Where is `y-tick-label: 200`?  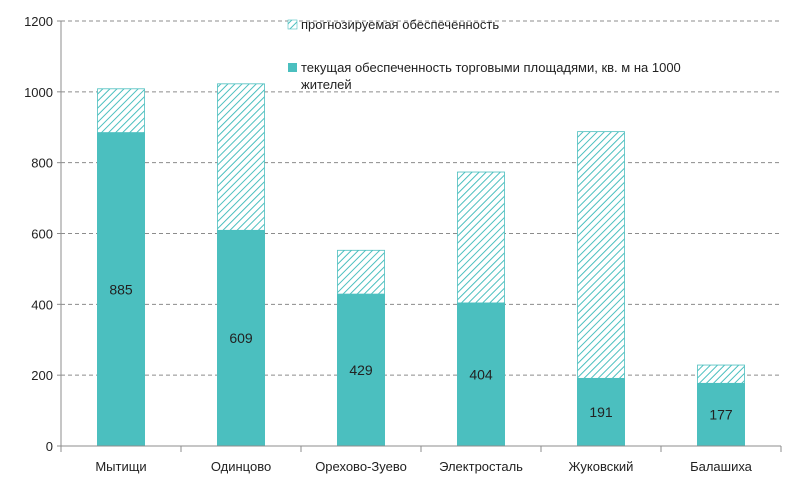 y-tick-label: 200 is located at coordinates (42, 375).